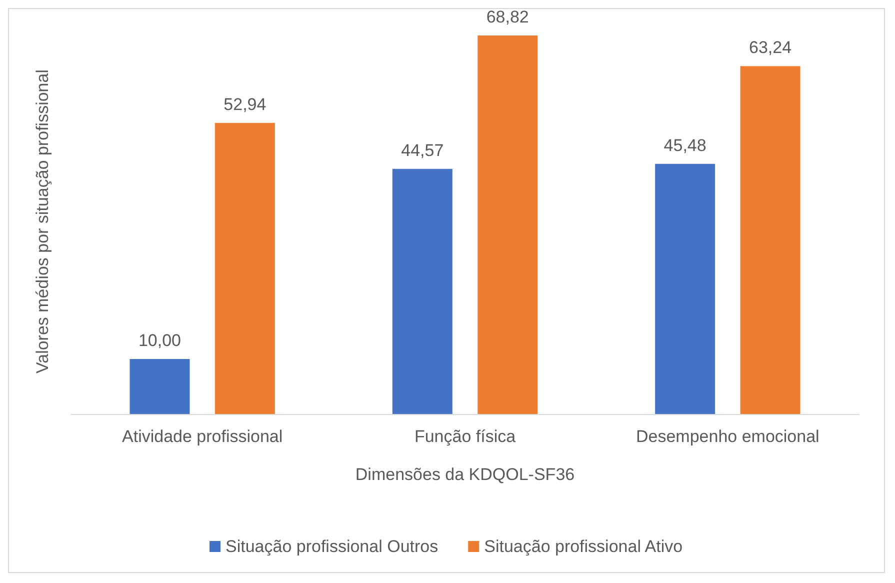 This screenshot has width=895, height=583. I want to click on data-label: 10,00, so click(160, 340).